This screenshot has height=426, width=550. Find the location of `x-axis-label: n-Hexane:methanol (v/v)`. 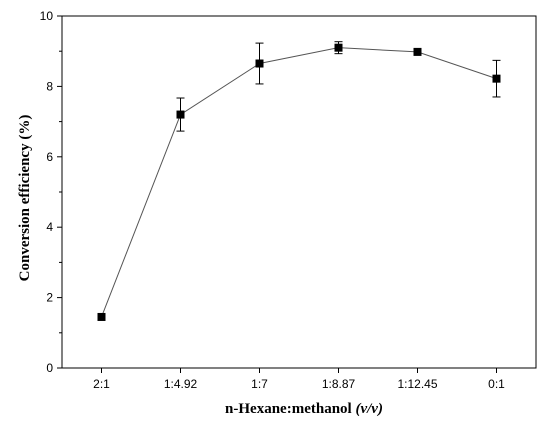

x-axis-label: n-Hexane:methanol (v/v) is located at coordinates (304, 409).